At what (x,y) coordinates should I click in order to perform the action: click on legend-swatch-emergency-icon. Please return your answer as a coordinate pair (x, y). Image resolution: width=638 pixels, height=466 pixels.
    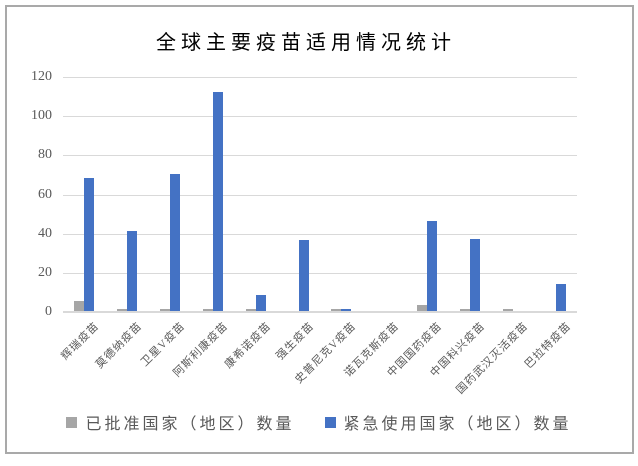
    Looking at the image, I should click on (330, 422).